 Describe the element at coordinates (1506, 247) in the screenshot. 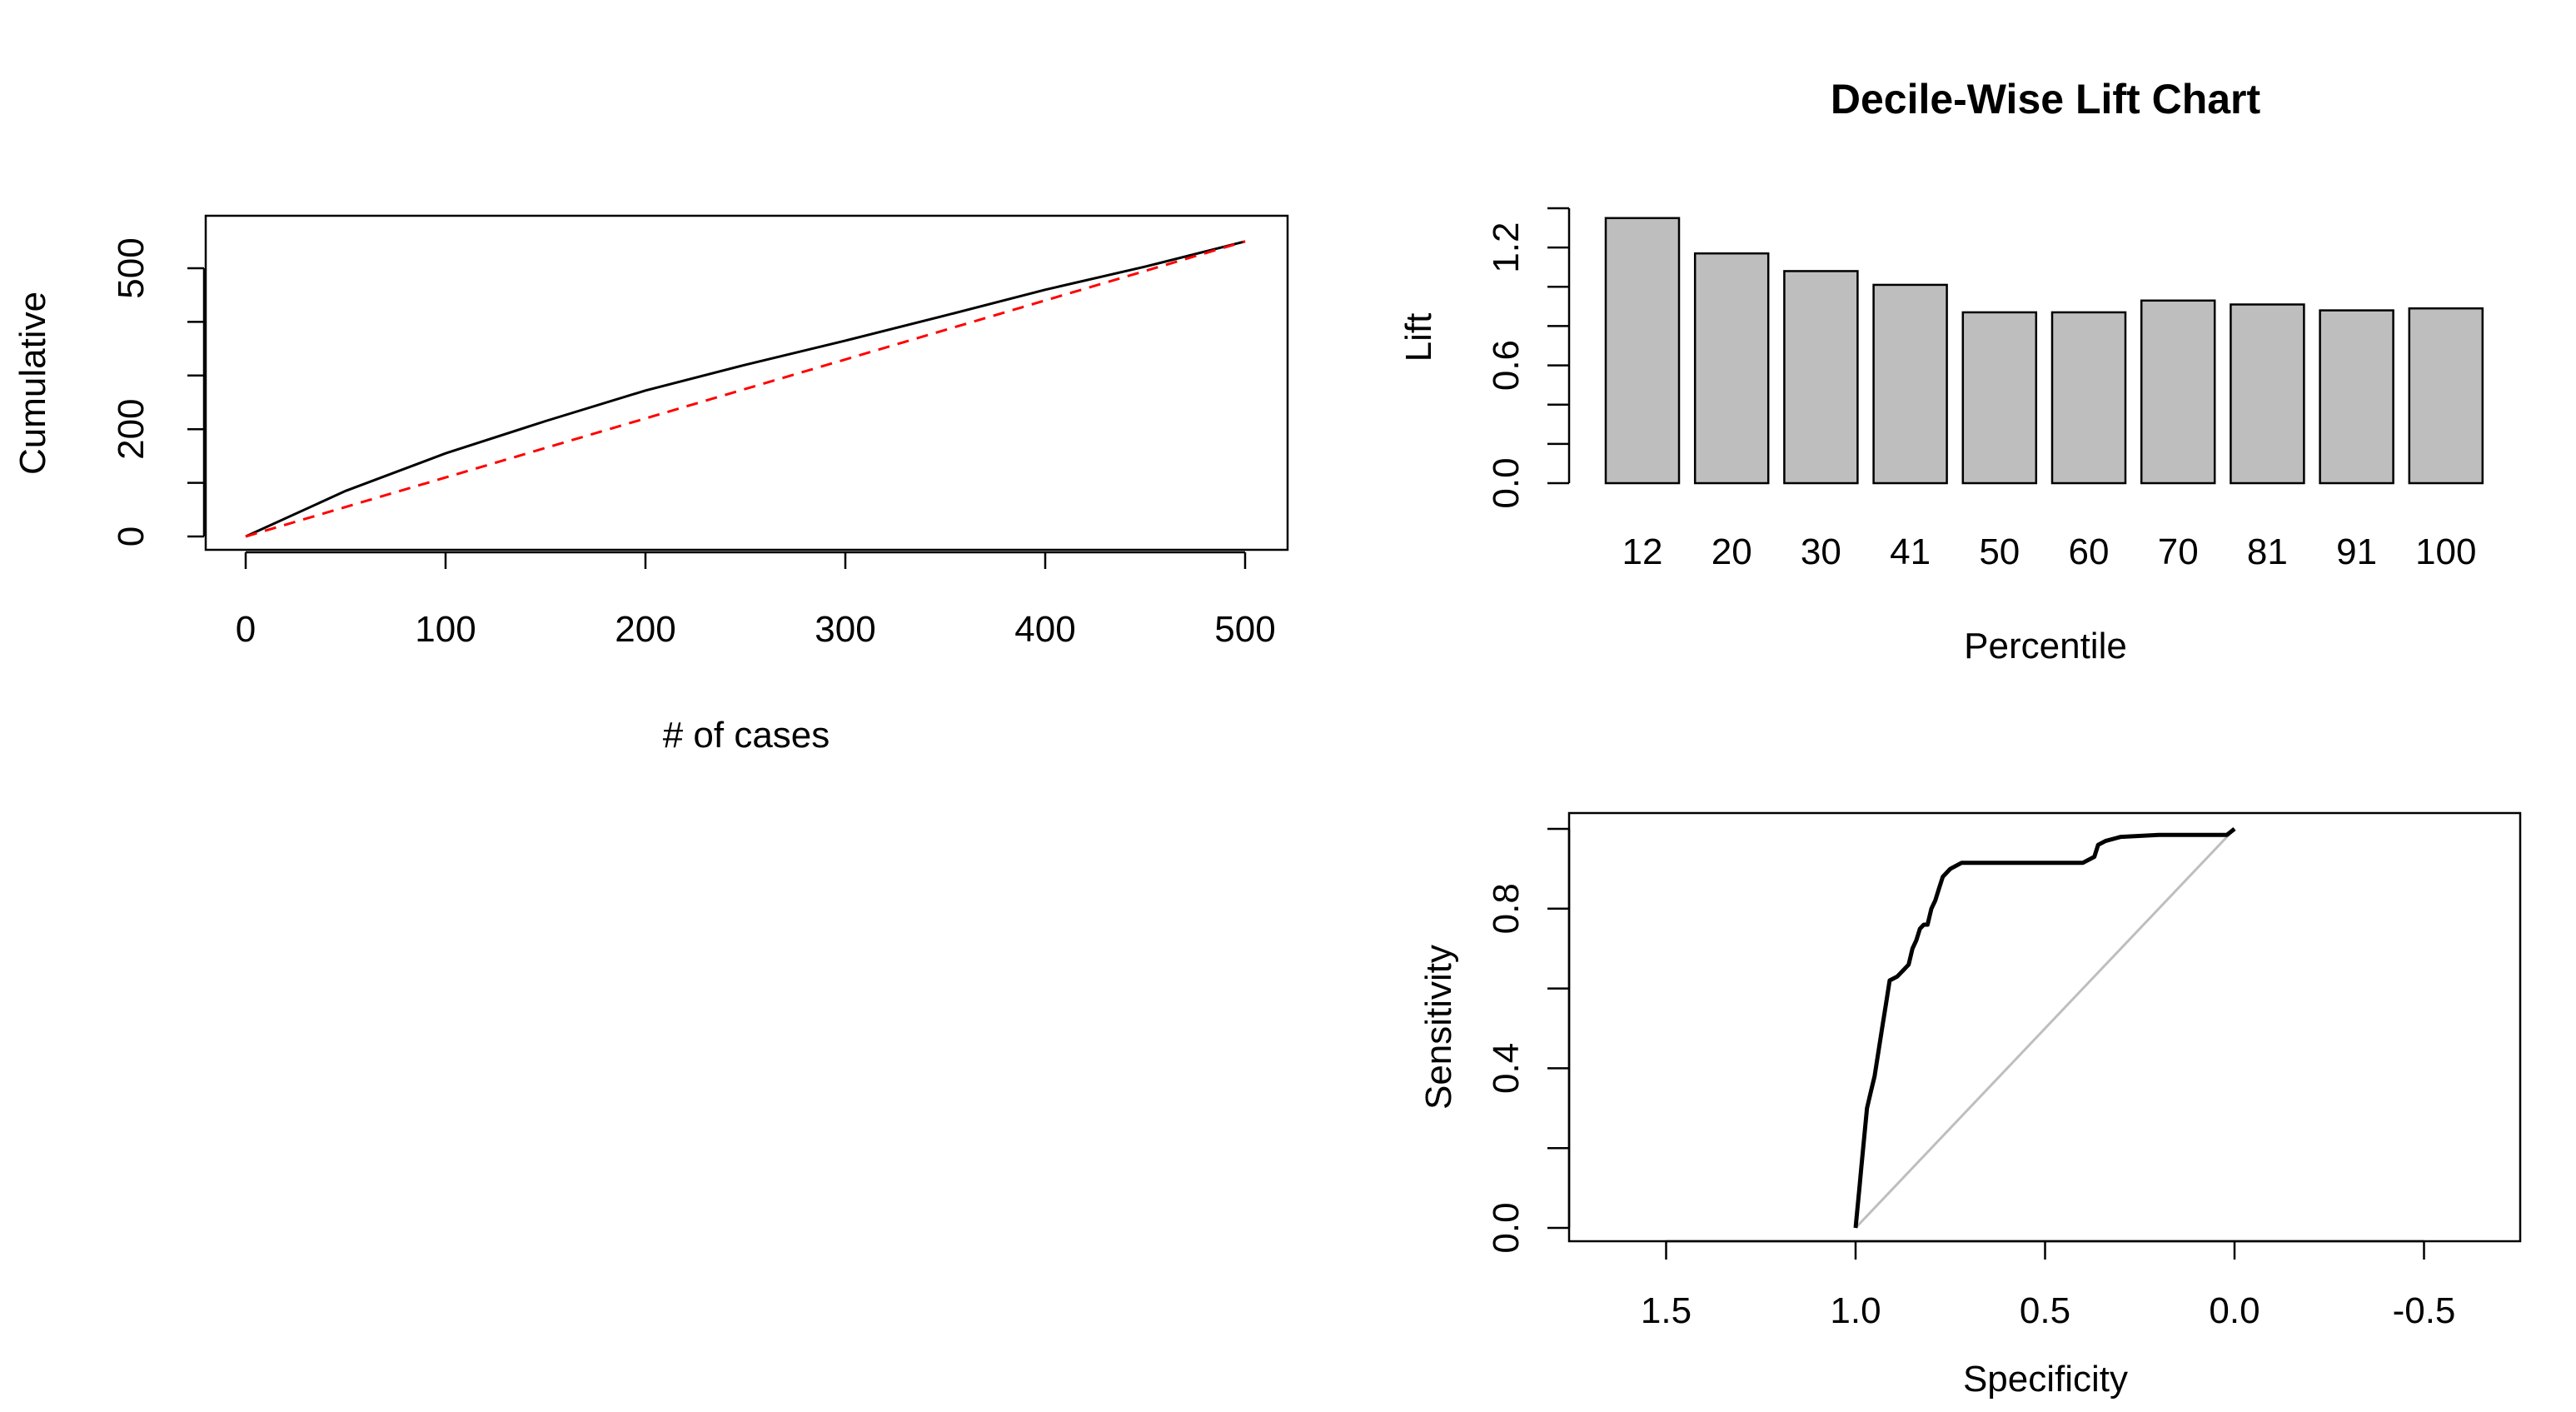

I see `y-tick-label: 1.2` at that location.